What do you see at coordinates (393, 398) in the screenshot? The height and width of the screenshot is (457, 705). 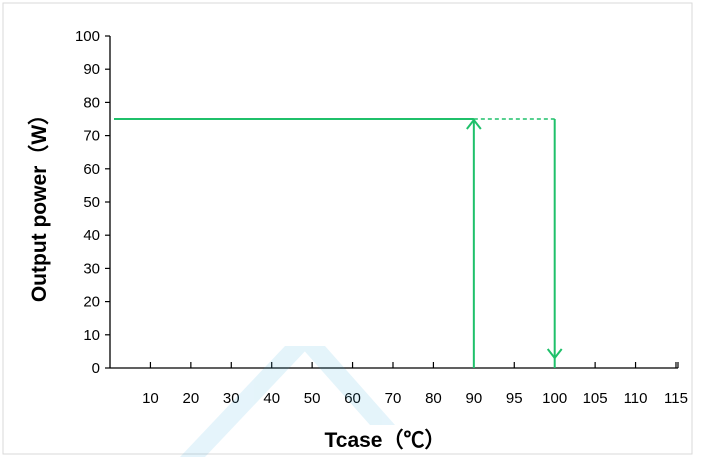 I see `x-tick-label: 70` at bounding box center [393, 398].